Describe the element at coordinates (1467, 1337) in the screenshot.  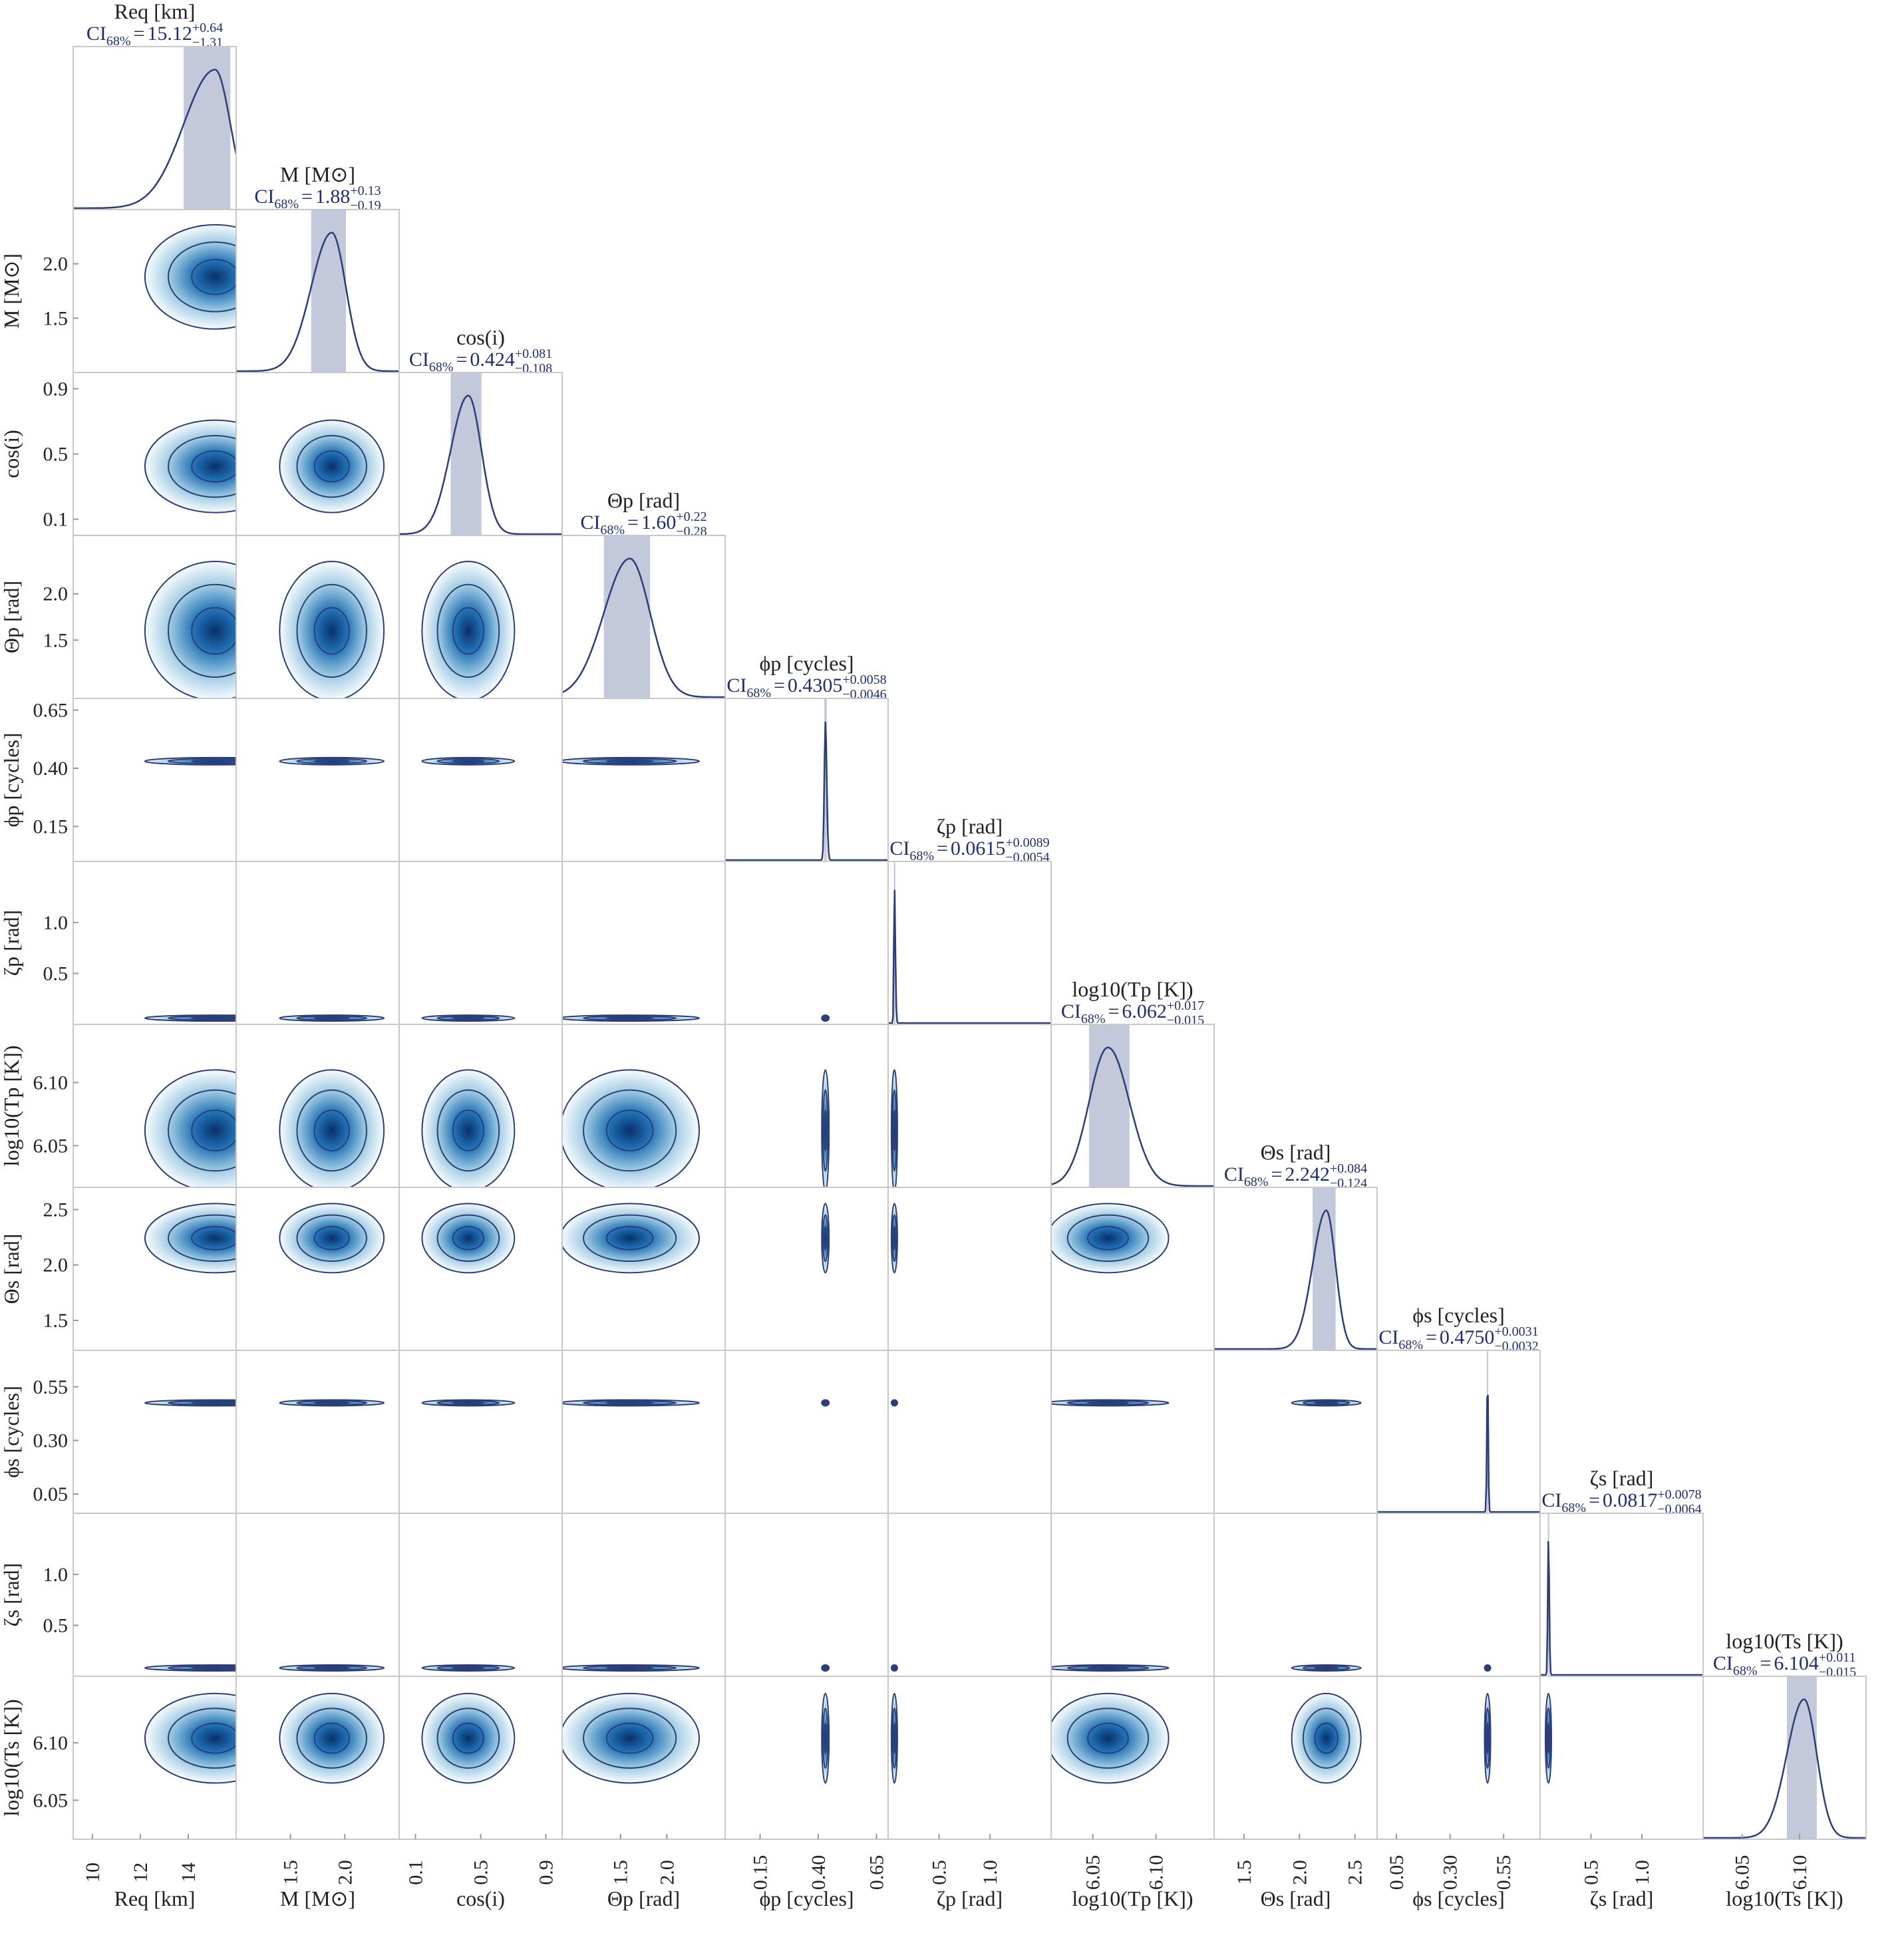
I see `ci-median: 0.4750` at that location.